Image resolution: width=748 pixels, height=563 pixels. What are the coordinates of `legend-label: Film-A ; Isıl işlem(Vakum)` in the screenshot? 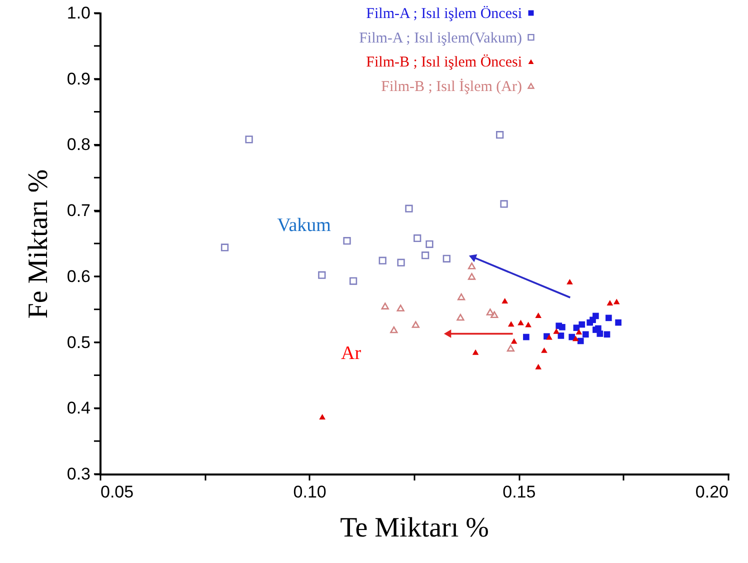 It's located at (440, 38).